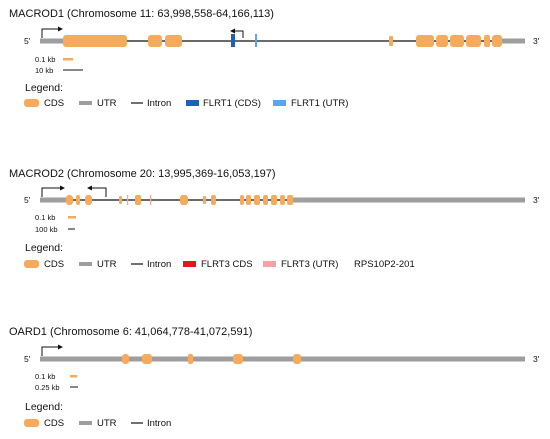 The width and height of the screenshot is (550, 439). Describe the element at coordinates (44, 407) in the screenshot. I see `oard1-legend-heading: Legend:` at that location.